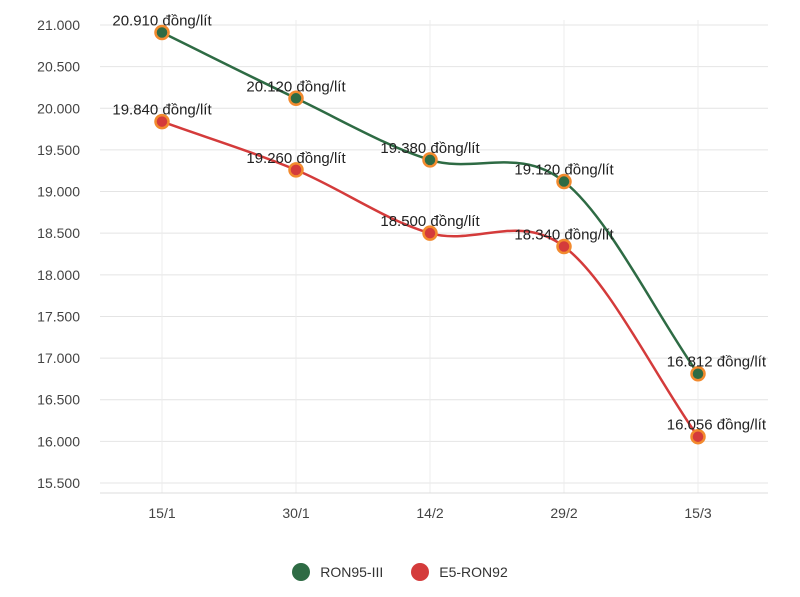 This screenshot has height=597, width=800. I want to click on y-tick-label: 20.500, so click(58, 67).